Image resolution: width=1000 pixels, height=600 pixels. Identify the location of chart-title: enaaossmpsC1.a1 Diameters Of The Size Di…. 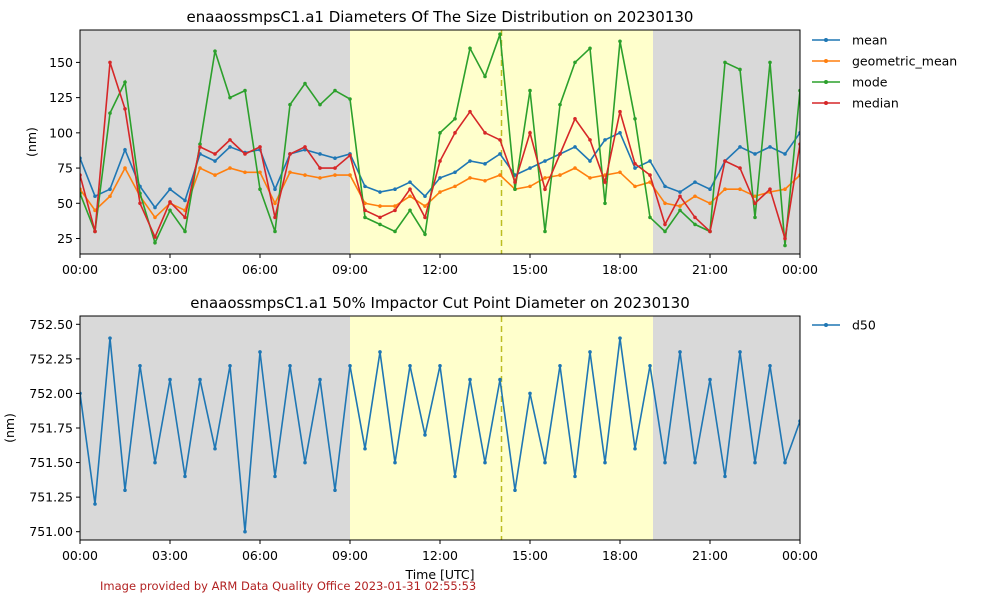
(440, 17).